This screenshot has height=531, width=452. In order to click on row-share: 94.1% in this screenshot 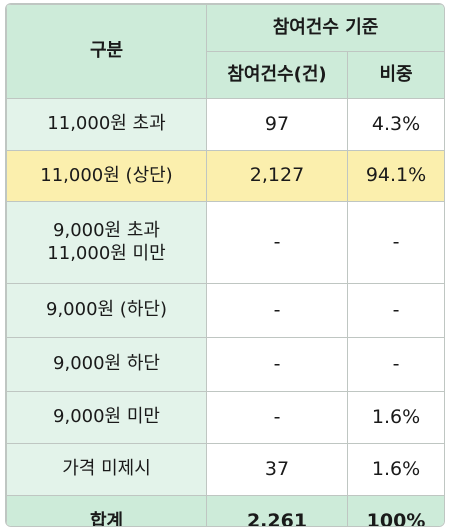, I will do `click(395, 176)`.